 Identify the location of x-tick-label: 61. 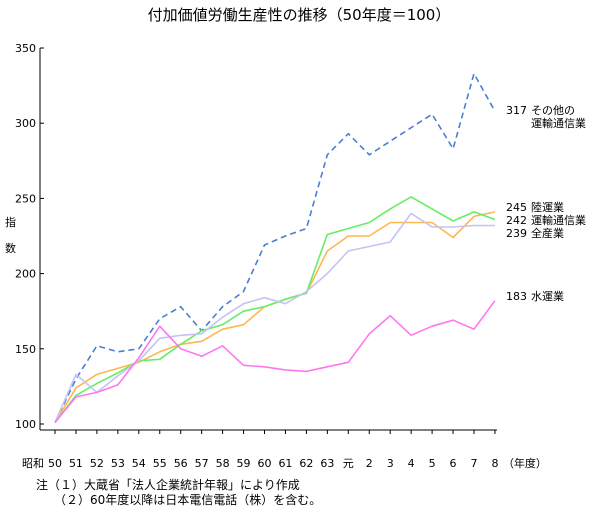
(285, 463).